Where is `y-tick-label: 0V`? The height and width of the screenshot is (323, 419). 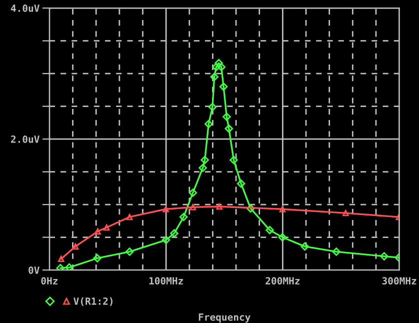 y-tick-label: 0V is located at coordinates (34, 270).